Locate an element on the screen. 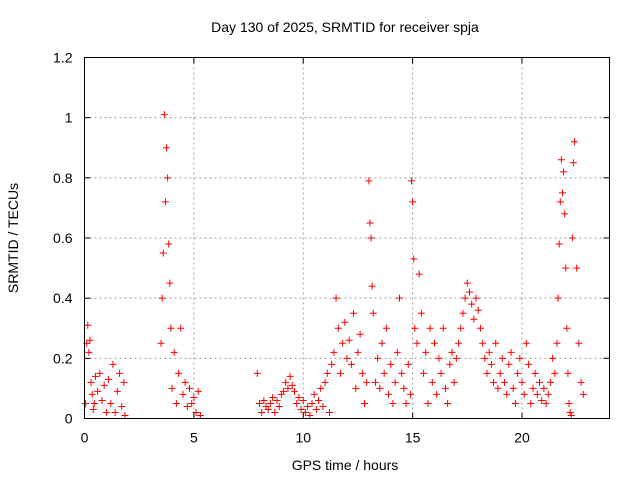  y-tick-label: 0.8 is located at coordinates (63, 178).